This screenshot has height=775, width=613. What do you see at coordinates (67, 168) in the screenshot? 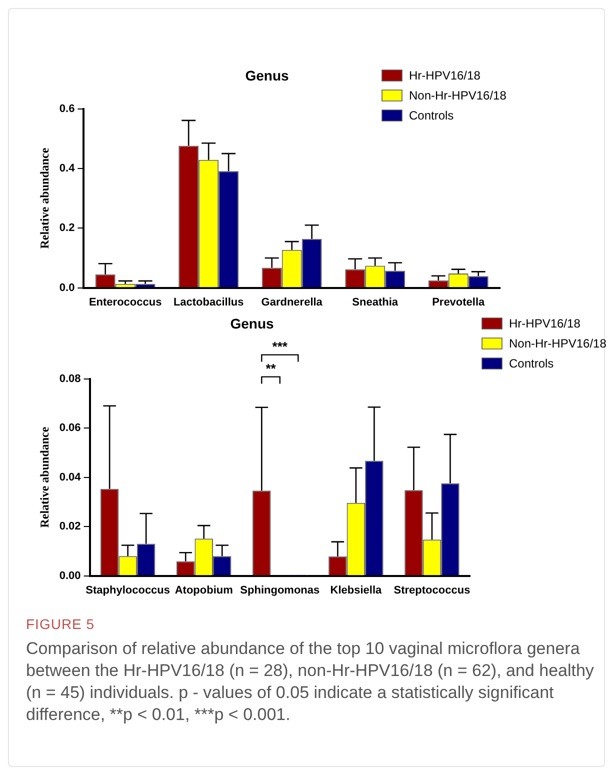
I see `y-tick-label: 0.4` at bounding box center [67, 168].